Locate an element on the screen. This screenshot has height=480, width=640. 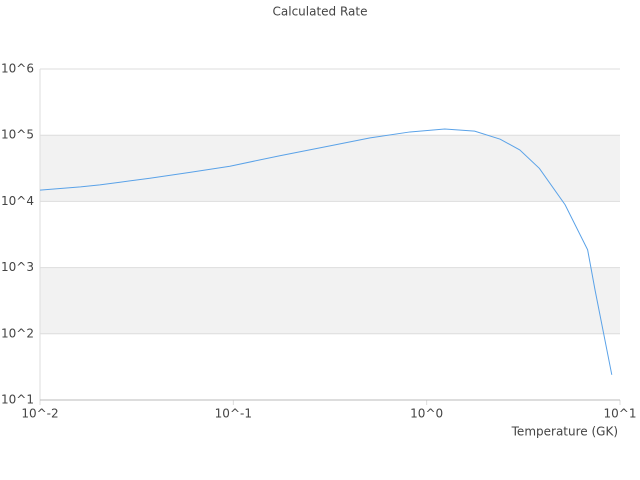
x-axis-title: Temperature (GK) is located at coordinates (564, 432).